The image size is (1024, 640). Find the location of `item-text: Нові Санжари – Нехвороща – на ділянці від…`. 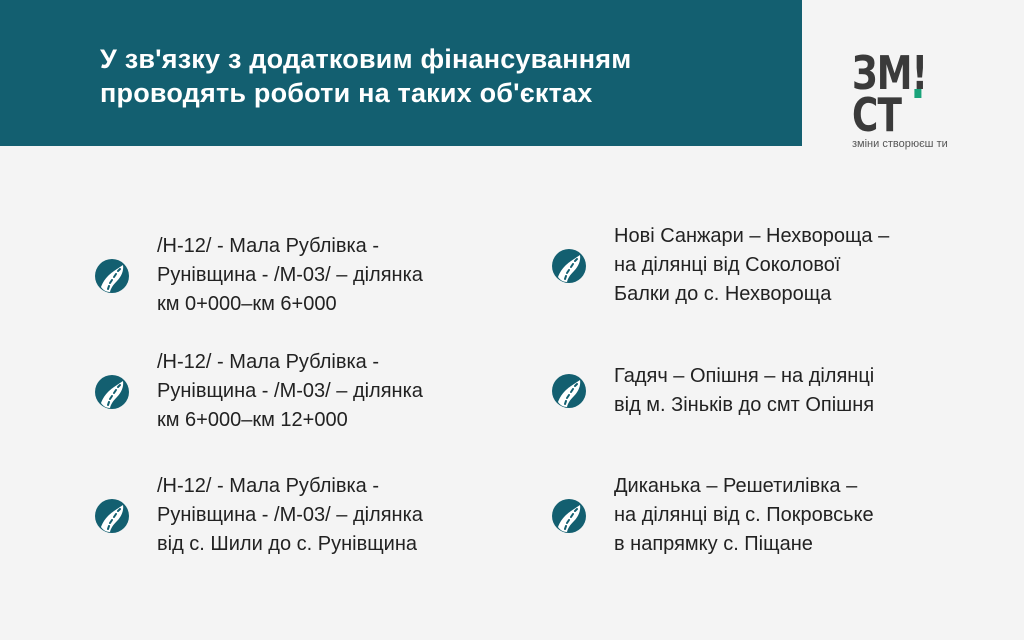

item-text: Нові Санжари – Нехвороща – на ділянці від… is located at coordinates (751, 265).